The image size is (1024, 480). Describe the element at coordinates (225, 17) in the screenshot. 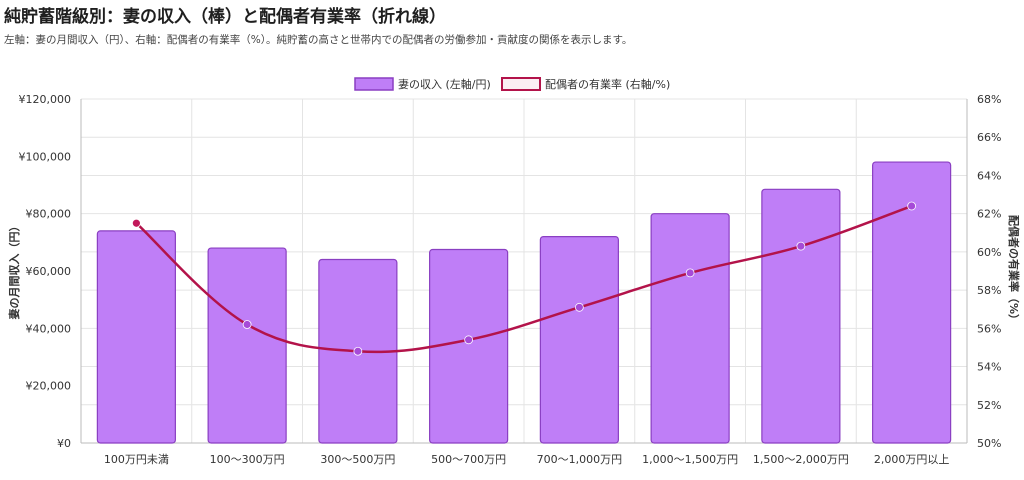

I see `chart-title: 純貯蓄階級別：妻の収入（棒）と配偶者有業率（折れ線）` at that location.